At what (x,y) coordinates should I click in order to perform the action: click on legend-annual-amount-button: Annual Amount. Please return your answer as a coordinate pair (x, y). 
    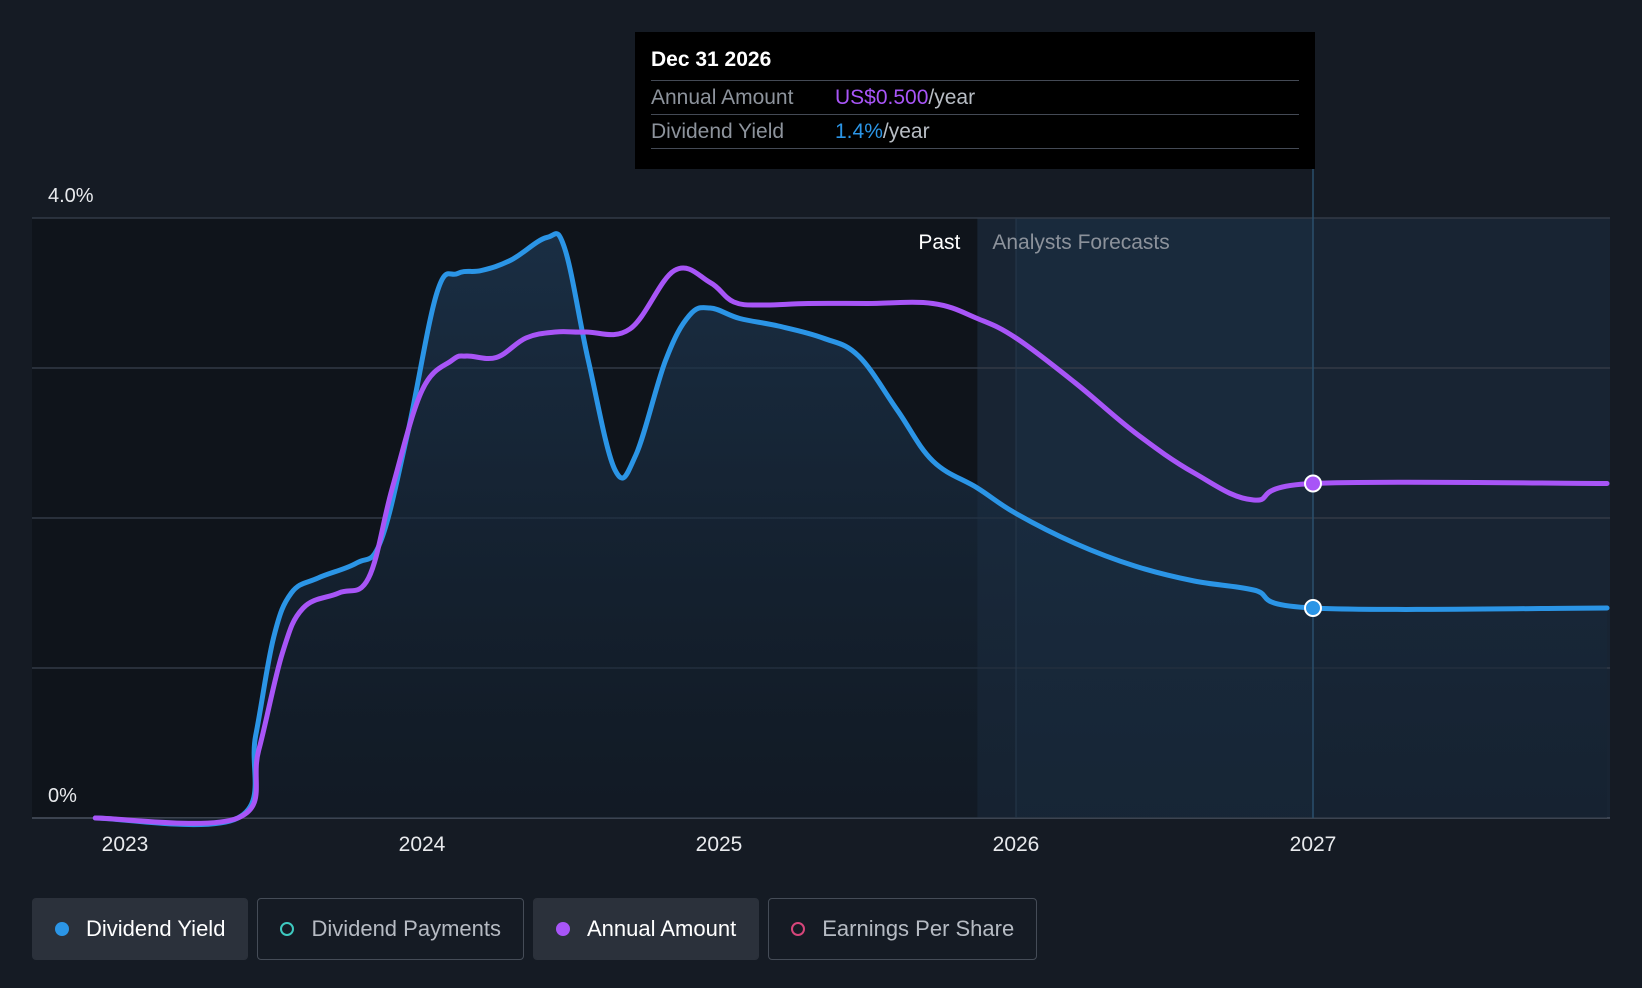
    Looking at the image, I should click on (646, 929).